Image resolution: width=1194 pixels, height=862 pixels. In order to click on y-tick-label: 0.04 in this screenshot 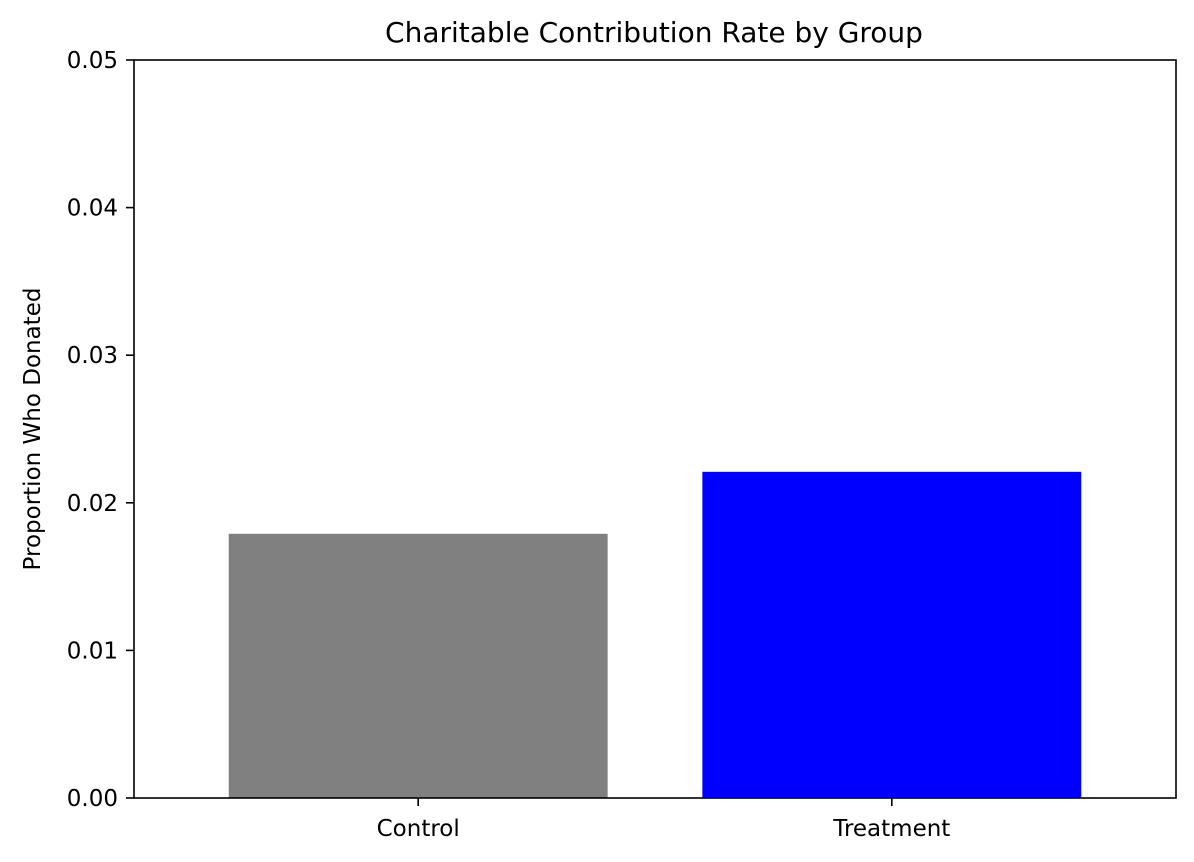, I will do `click(92, 209)`.